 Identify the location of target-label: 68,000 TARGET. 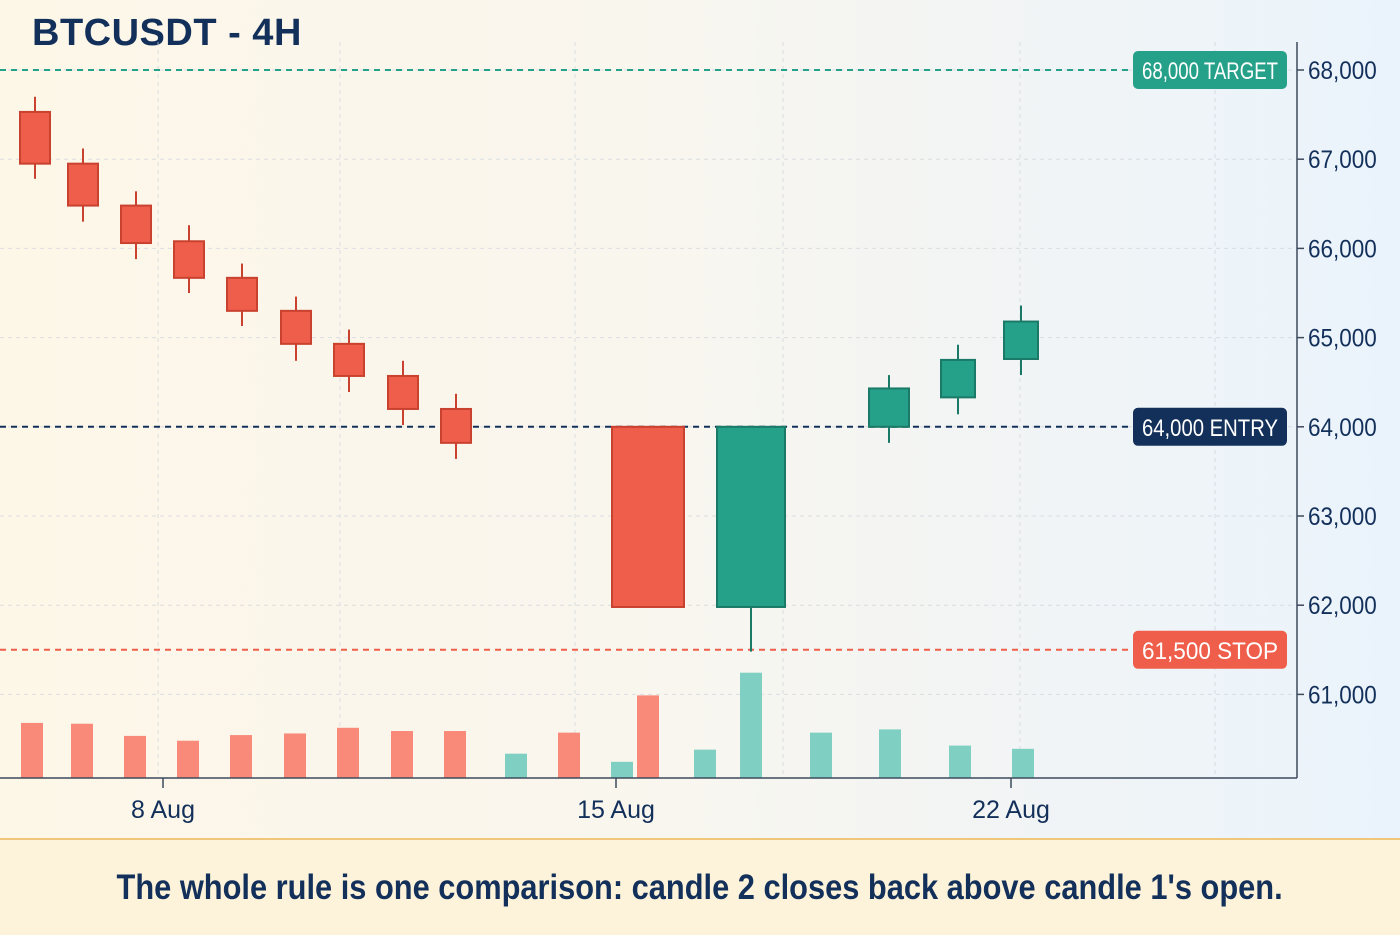
(1210, 70).